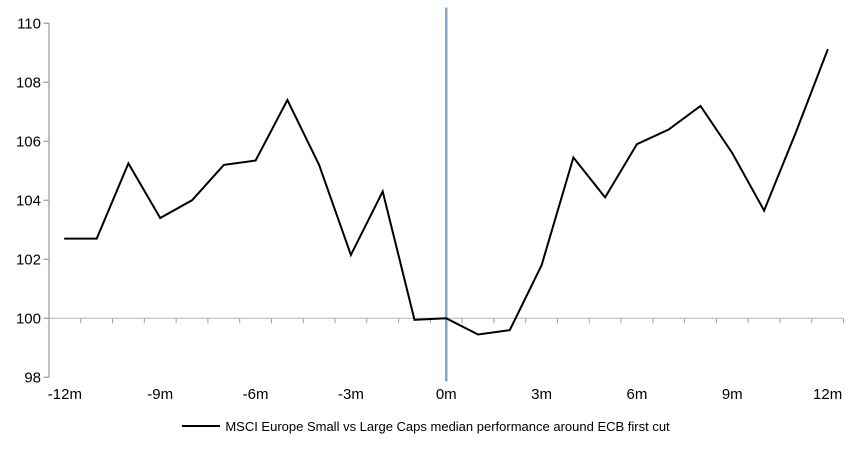  What do you see at coordinates (29, 24) in the screenshot?
I see `y-tick-label: 110` at bounding box center [29, 24].